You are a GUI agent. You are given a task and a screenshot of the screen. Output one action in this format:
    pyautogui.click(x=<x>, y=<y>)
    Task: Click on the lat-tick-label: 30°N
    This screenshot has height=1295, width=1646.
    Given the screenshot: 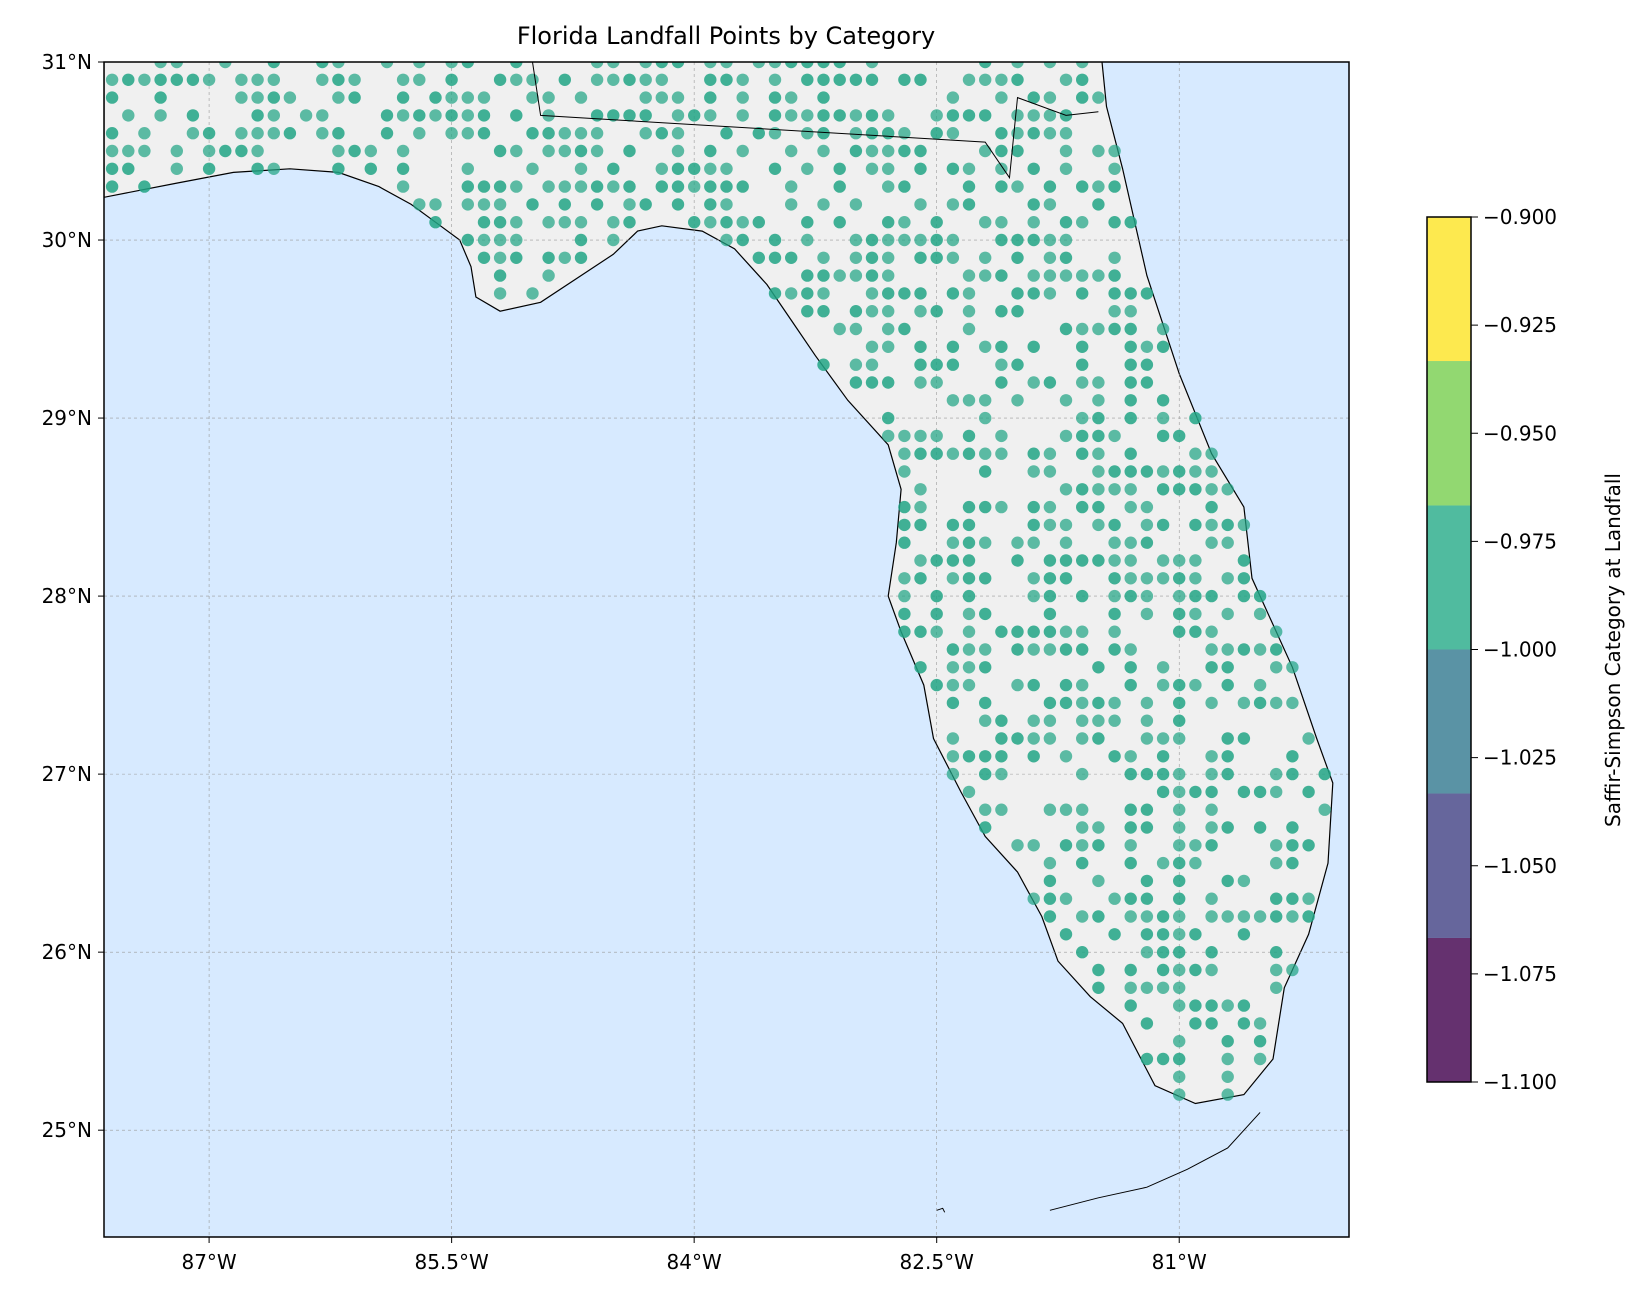 What is the action you would take?
    pyautogui.click(x=67, y=240)
    